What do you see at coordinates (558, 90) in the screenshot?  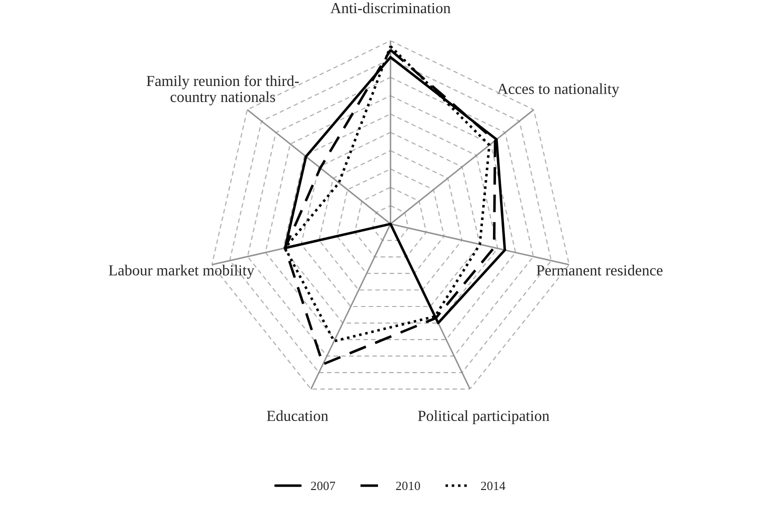 I see `spoke-label: Acces to nationality` at bounding box center [558, 90].